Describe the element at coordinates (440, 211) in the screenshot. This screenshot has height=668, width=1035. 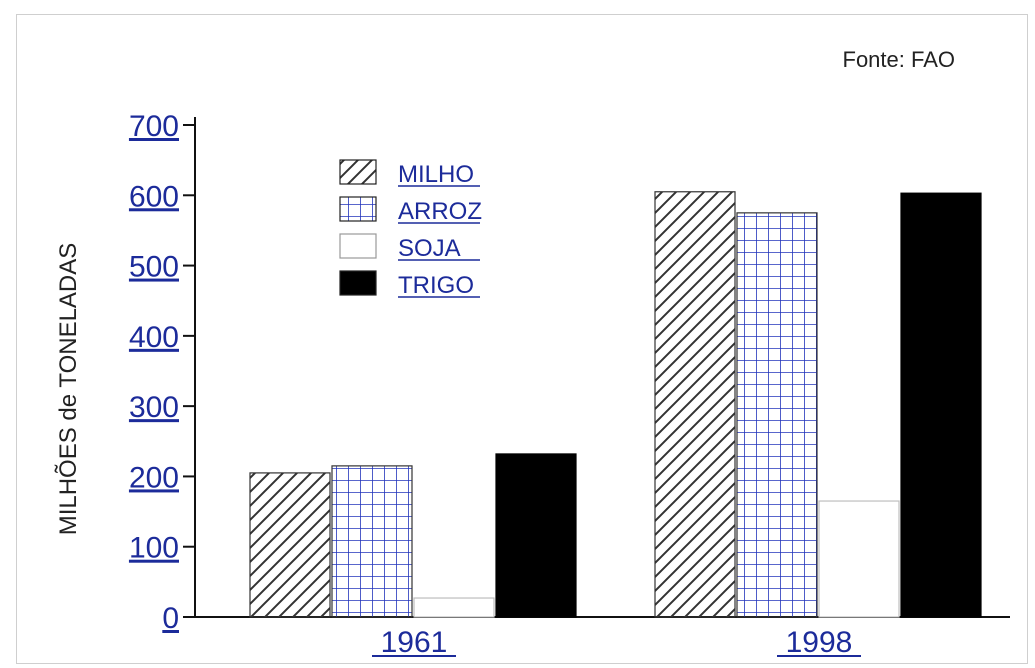
I see `legend-label-arroz: ARROZ` at that location.